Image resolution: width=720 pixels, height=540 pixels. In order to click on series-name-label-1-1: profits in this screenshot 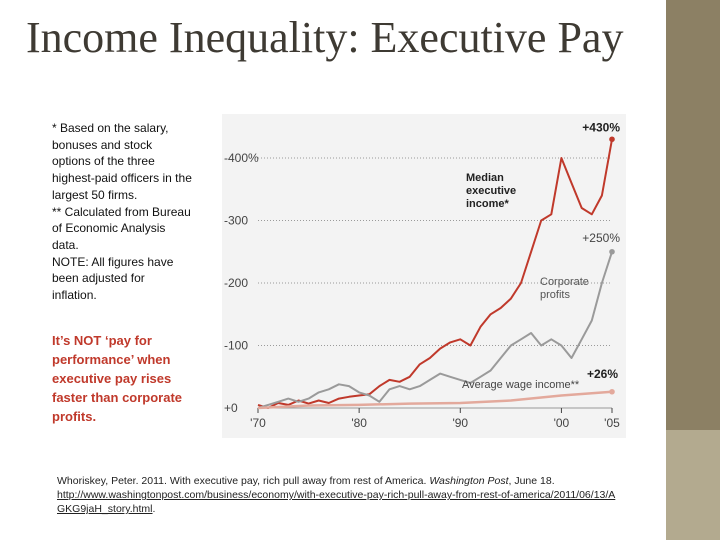, I will do `click(555, 295)`.